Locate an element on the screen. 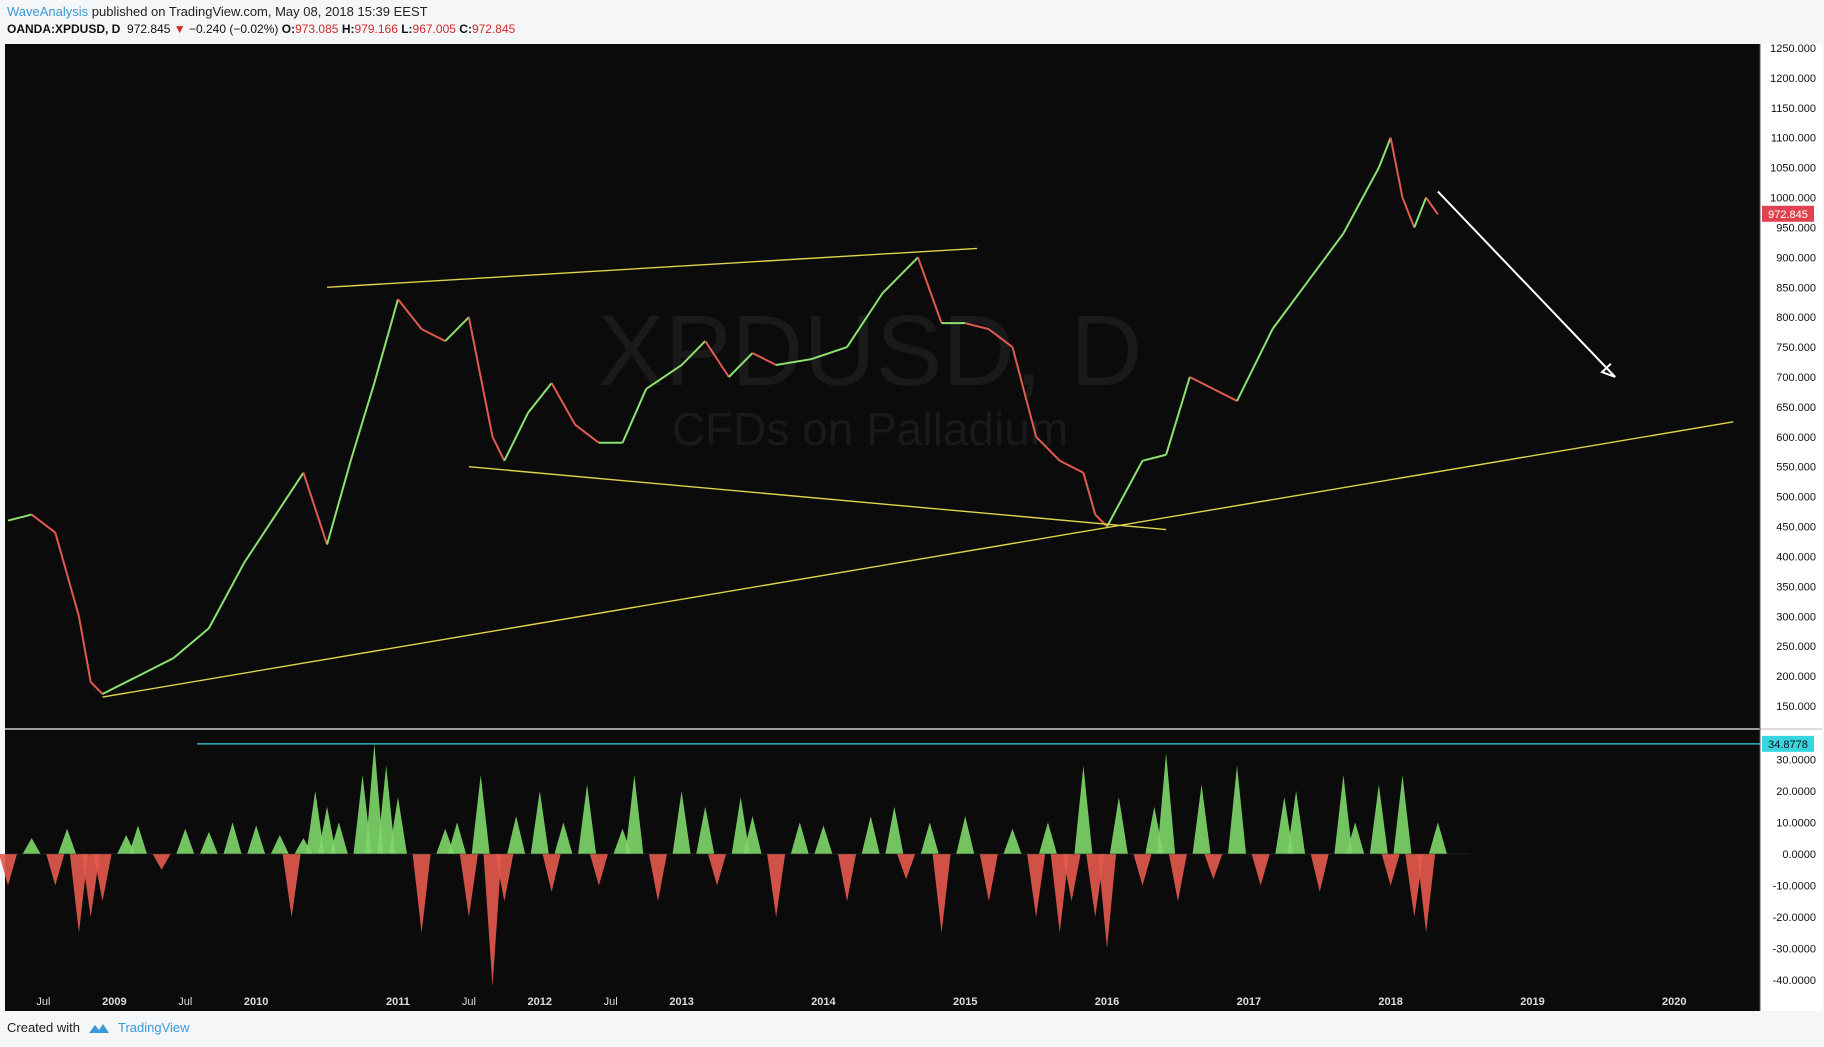  price-tick-label: 150.000 is located at coordinates (1796, 707).